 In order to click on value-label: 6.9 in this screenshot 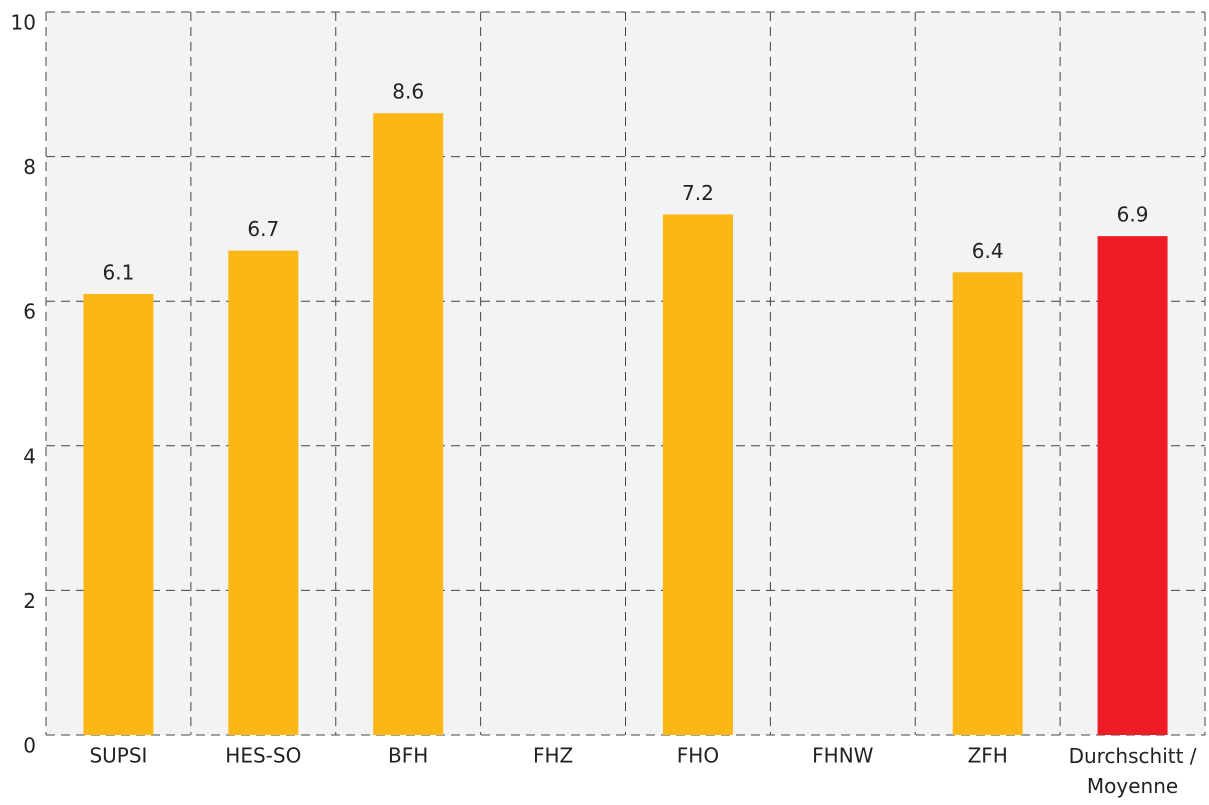, I will do `click(1133, 215)`.